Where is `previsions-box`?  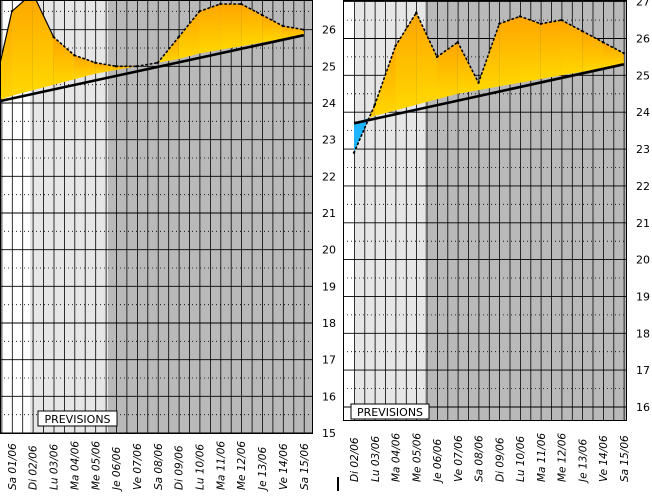 previsions-box is located at coordinates (77, 418).